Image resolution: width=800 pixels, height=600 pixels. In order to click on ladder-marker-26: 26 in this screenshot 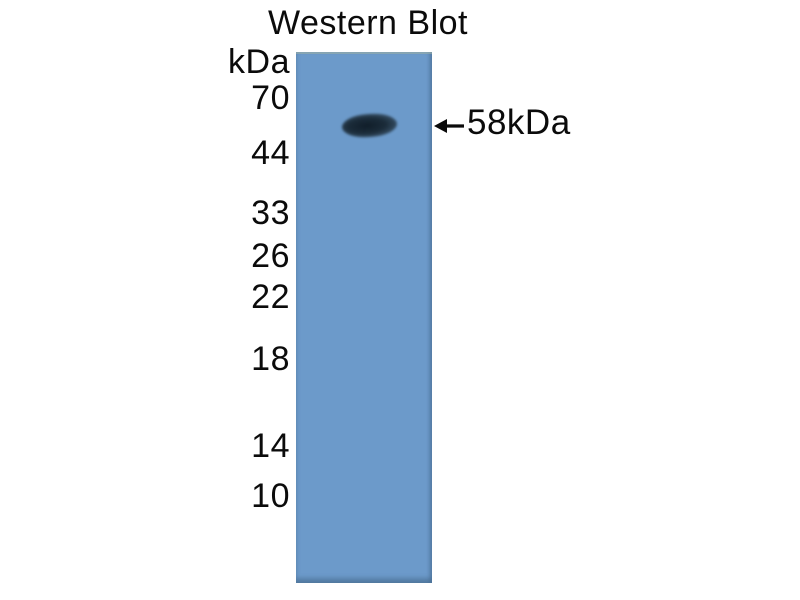, I will do `click(270, 256)`.